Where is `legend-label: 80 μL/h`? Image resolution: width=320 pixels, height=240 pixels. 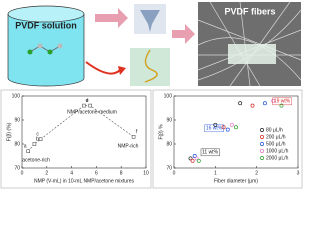 legend-label: 80 μL/h is located at coordinates (274, 130).